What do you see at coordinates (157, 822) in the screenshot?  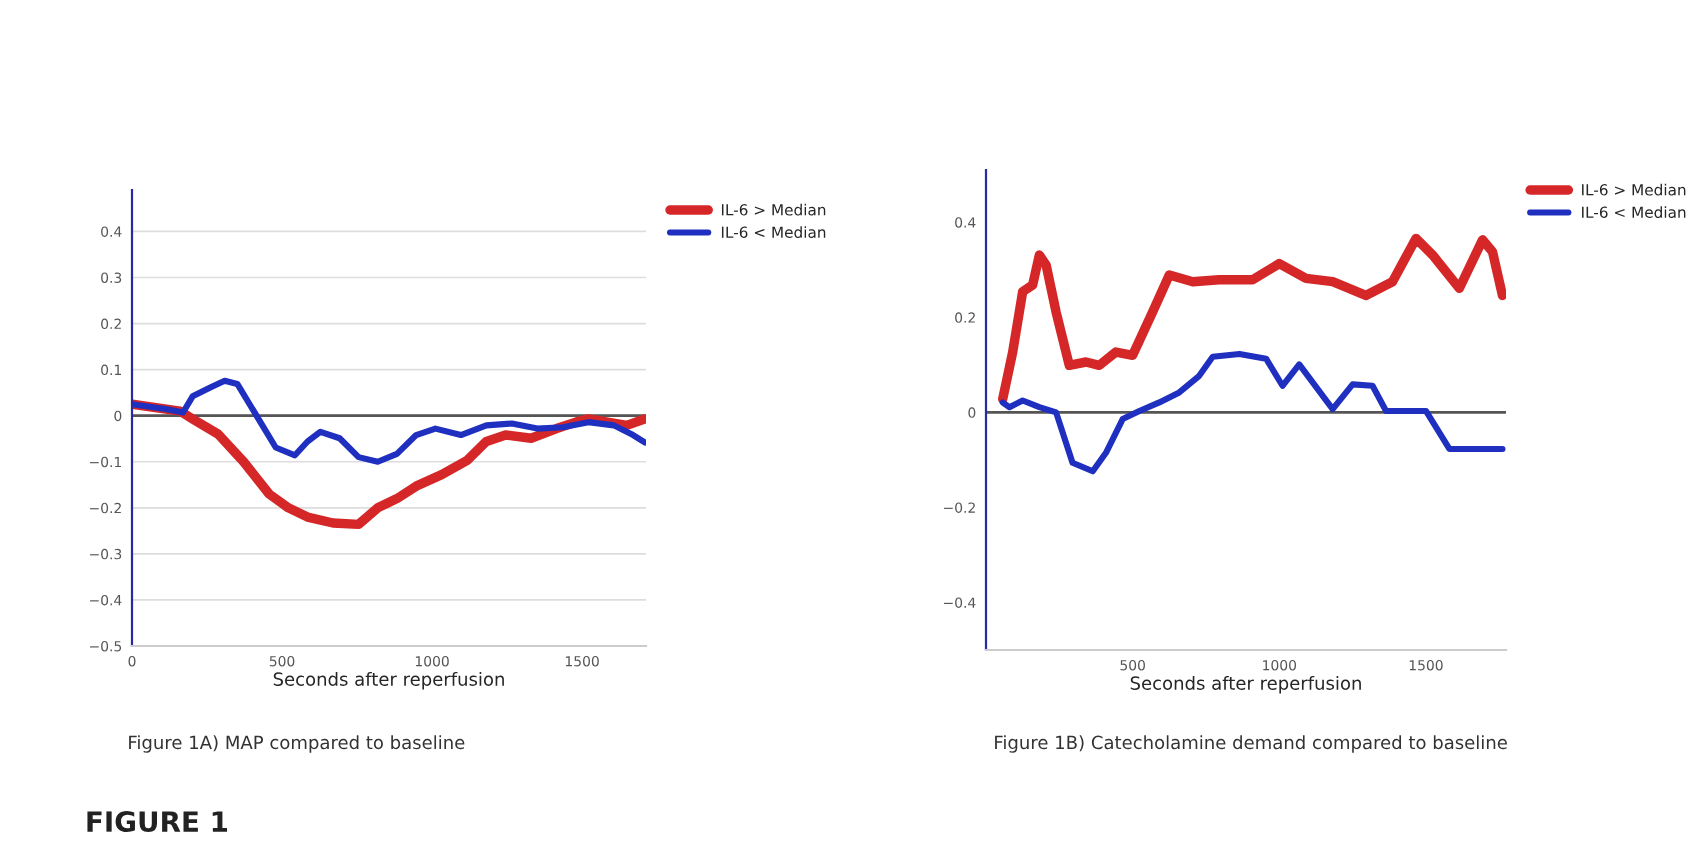 I see `caption: FIGURE 1` at bounding box center [157, 822].